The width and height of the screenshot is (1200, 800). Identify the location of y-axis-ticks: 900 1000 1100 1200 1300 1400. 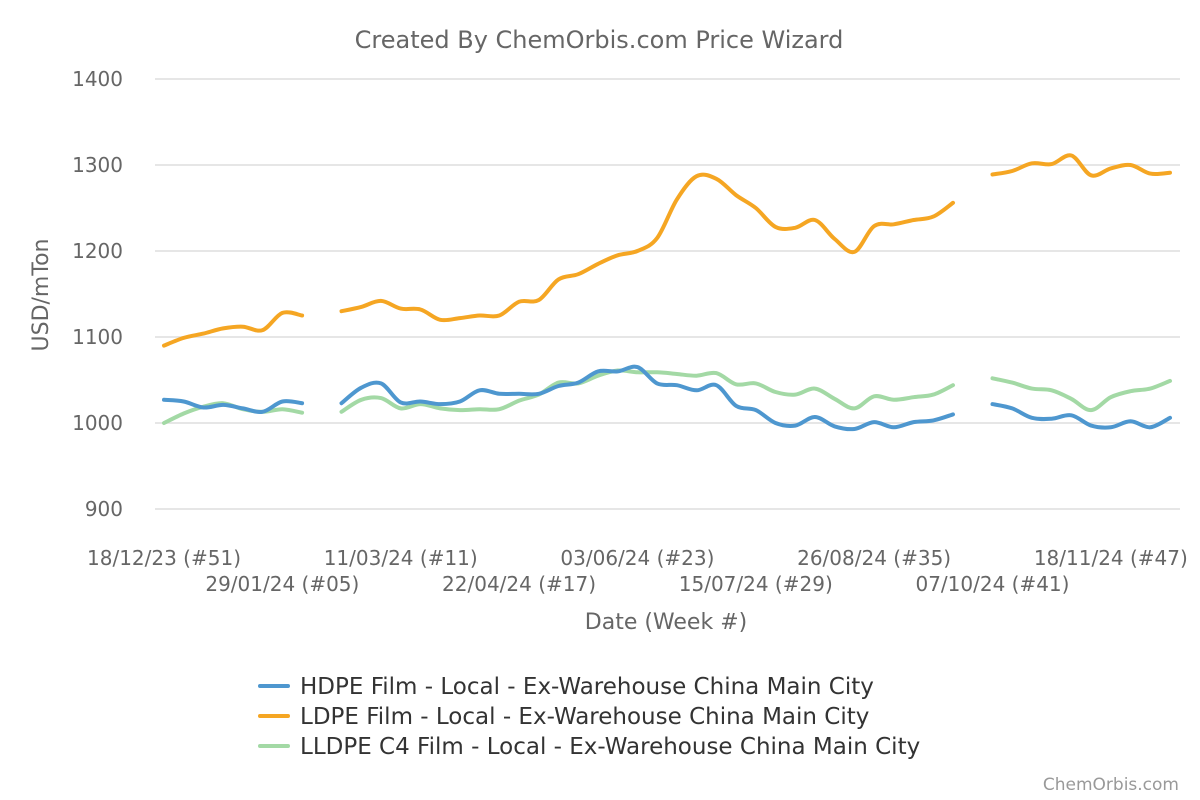
(97, 294).